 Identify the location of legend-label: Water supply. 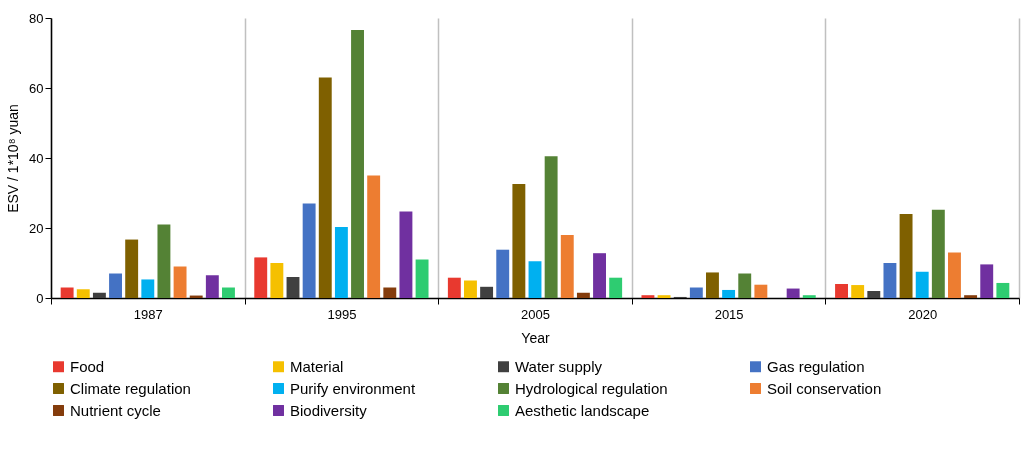
(559, 366).